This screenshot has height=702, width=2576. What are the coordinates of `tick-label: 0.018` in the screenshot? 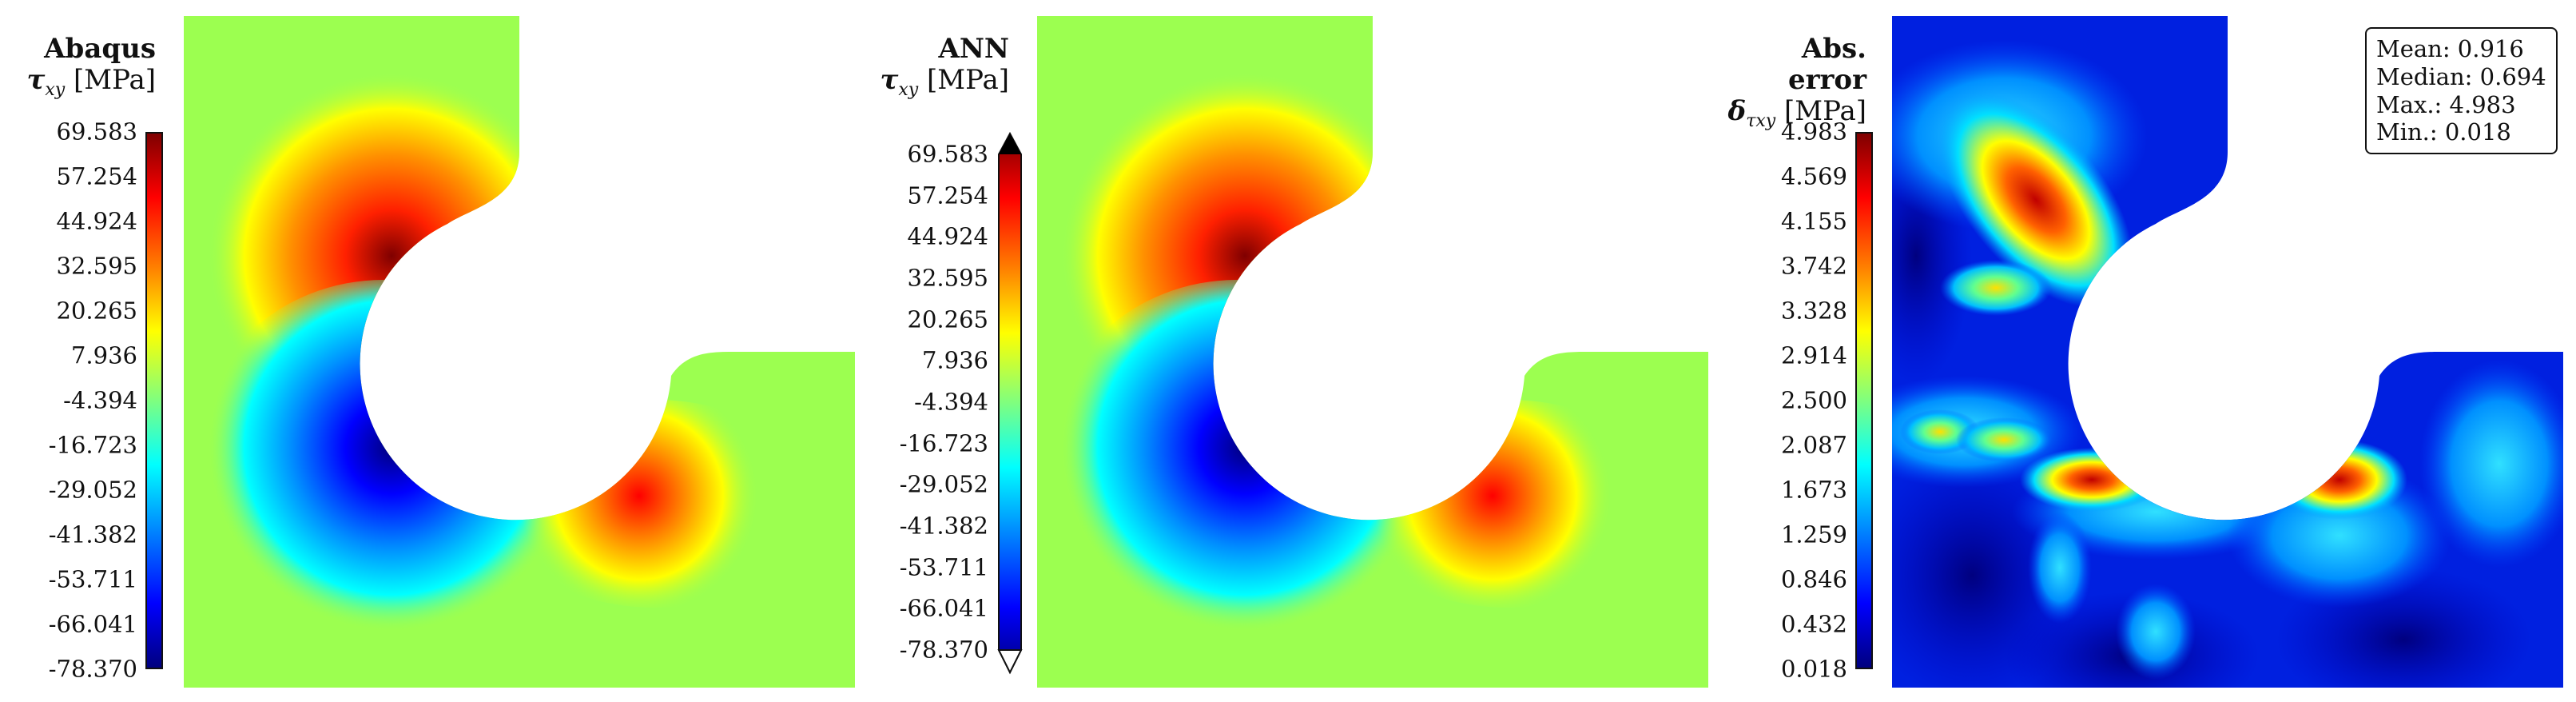 It's located at (1813, 669).